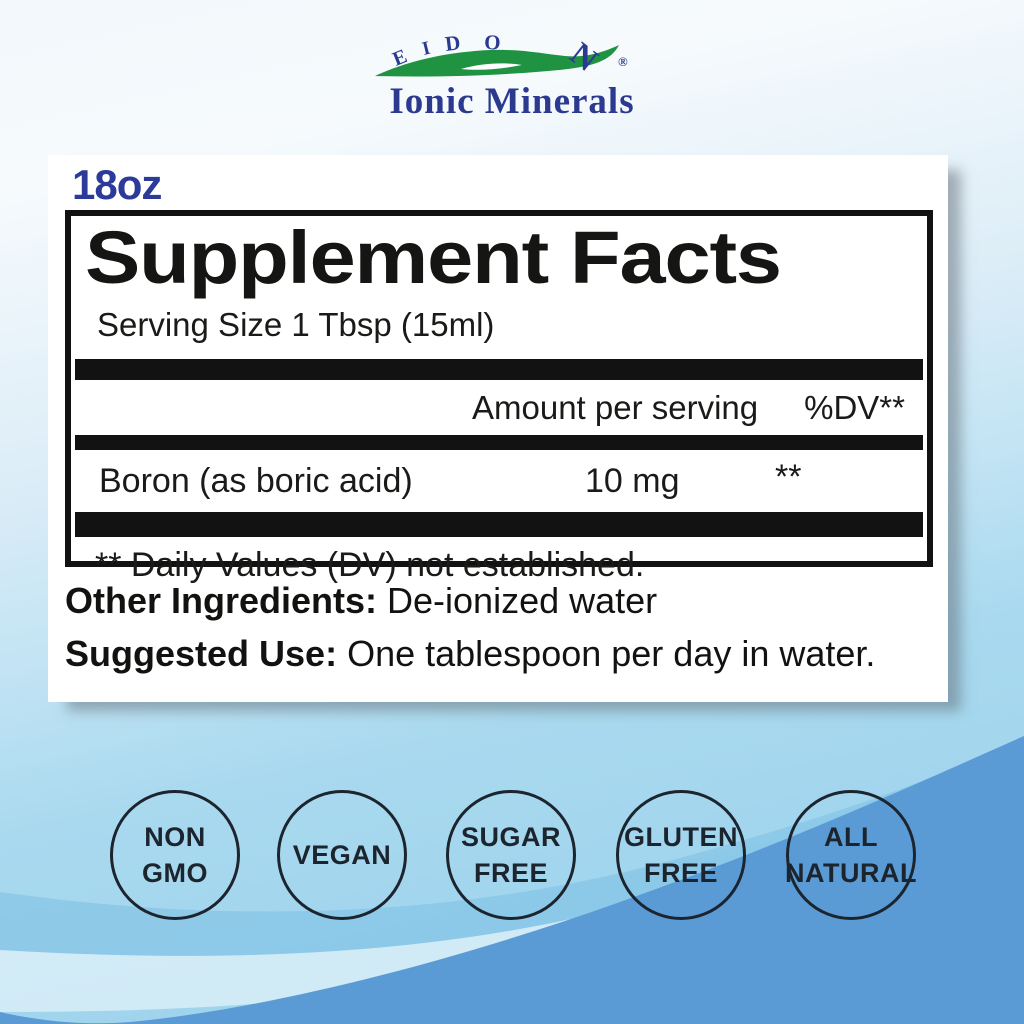 This screenshot has width=1024, height=1024. What do you see at coordinates (426, 49) in the screenshot?
I see `brand-letter-i: I` at bounding box center [426, 49].